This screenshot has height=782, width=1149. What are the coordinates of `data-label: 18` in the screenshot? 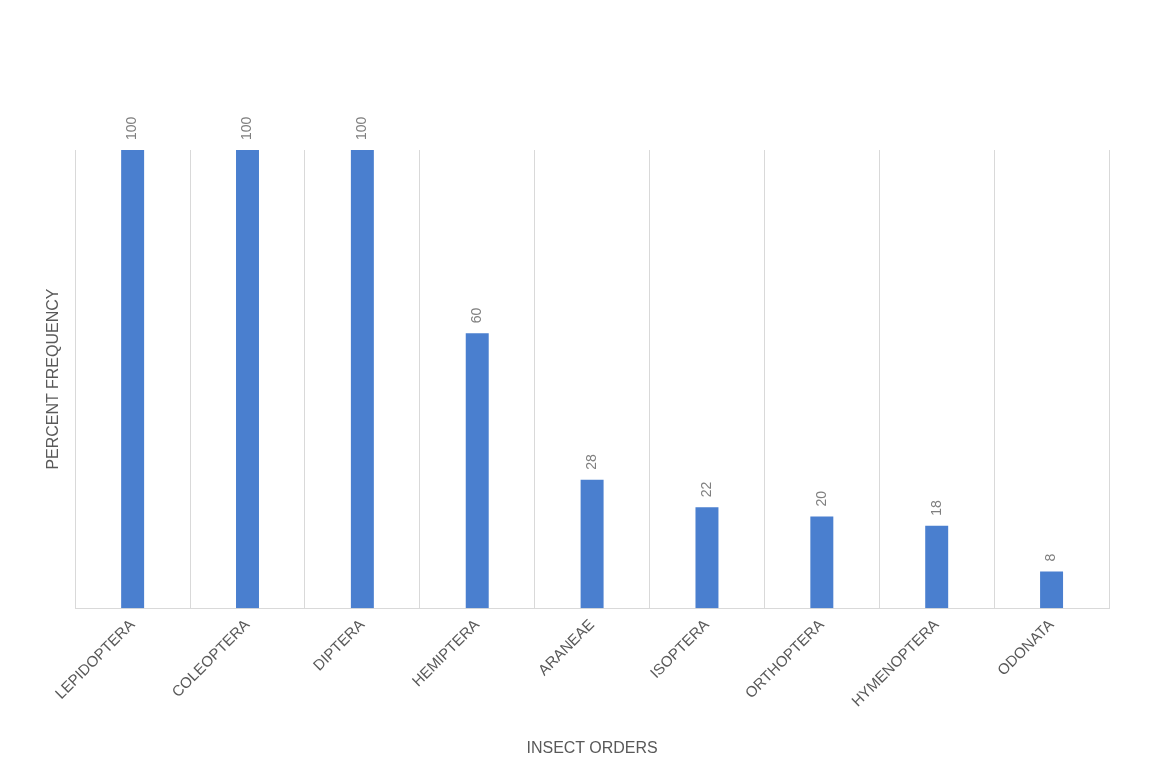 It's located at (935, 507).